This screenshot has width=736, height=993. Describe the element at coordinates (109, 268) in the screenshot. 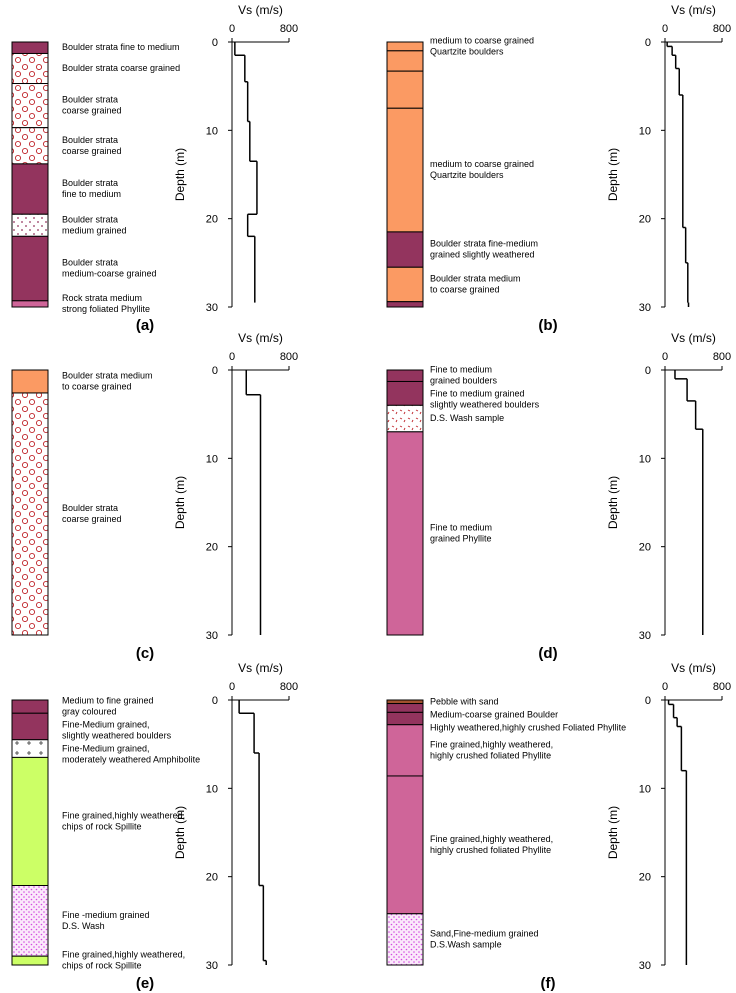

I see `stratum-description: Boulder strata medium-coarse grained` at that location.